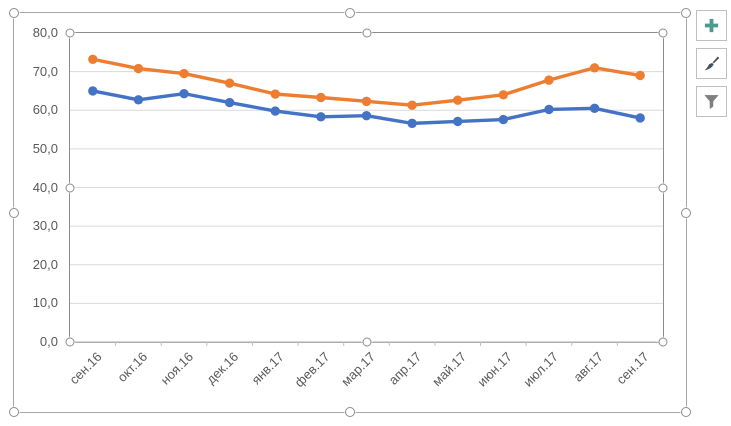 The width and height of the screenshot is (731, 426). What do you see at coordinates (267, 368) in the screenshot?
I see `x-axis-tick-label: янв.17` at bounding box center [267, 368].